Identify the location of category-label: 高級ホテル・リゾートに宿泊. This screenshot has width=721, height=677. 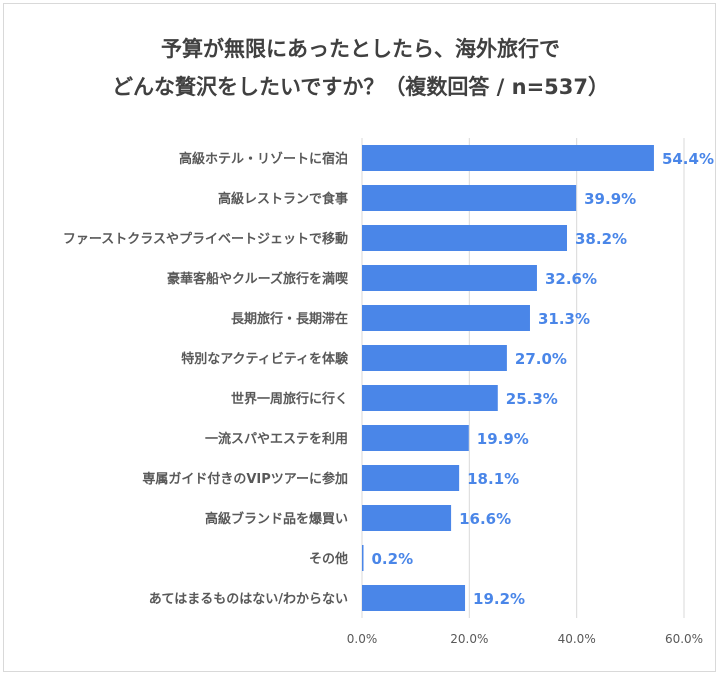
(263, 159).